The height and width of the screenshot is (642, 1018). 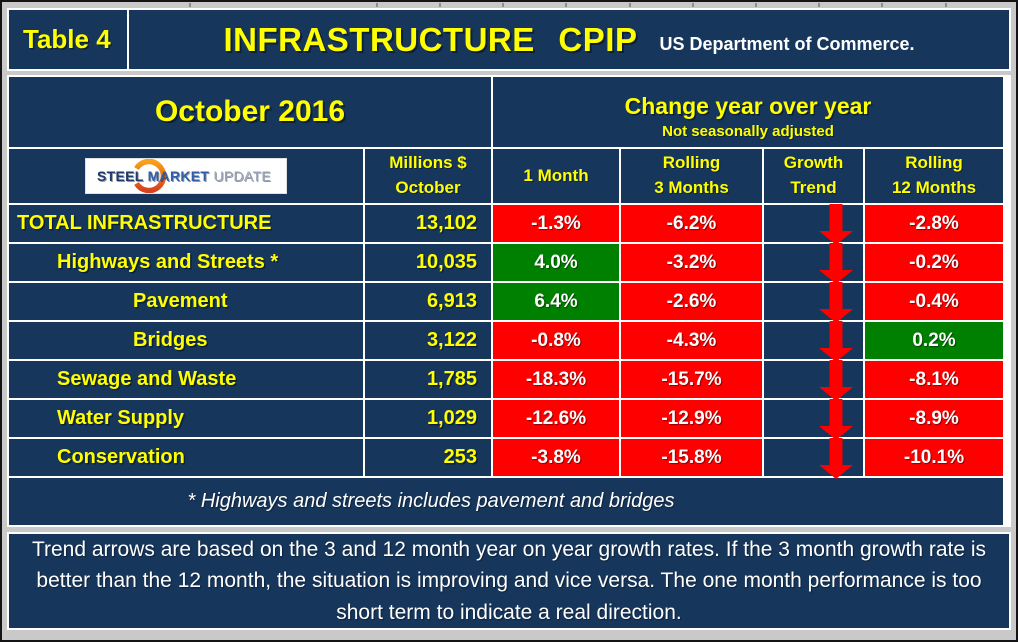 I want to click on table-number: Table 4, so click(x=67, y=39).